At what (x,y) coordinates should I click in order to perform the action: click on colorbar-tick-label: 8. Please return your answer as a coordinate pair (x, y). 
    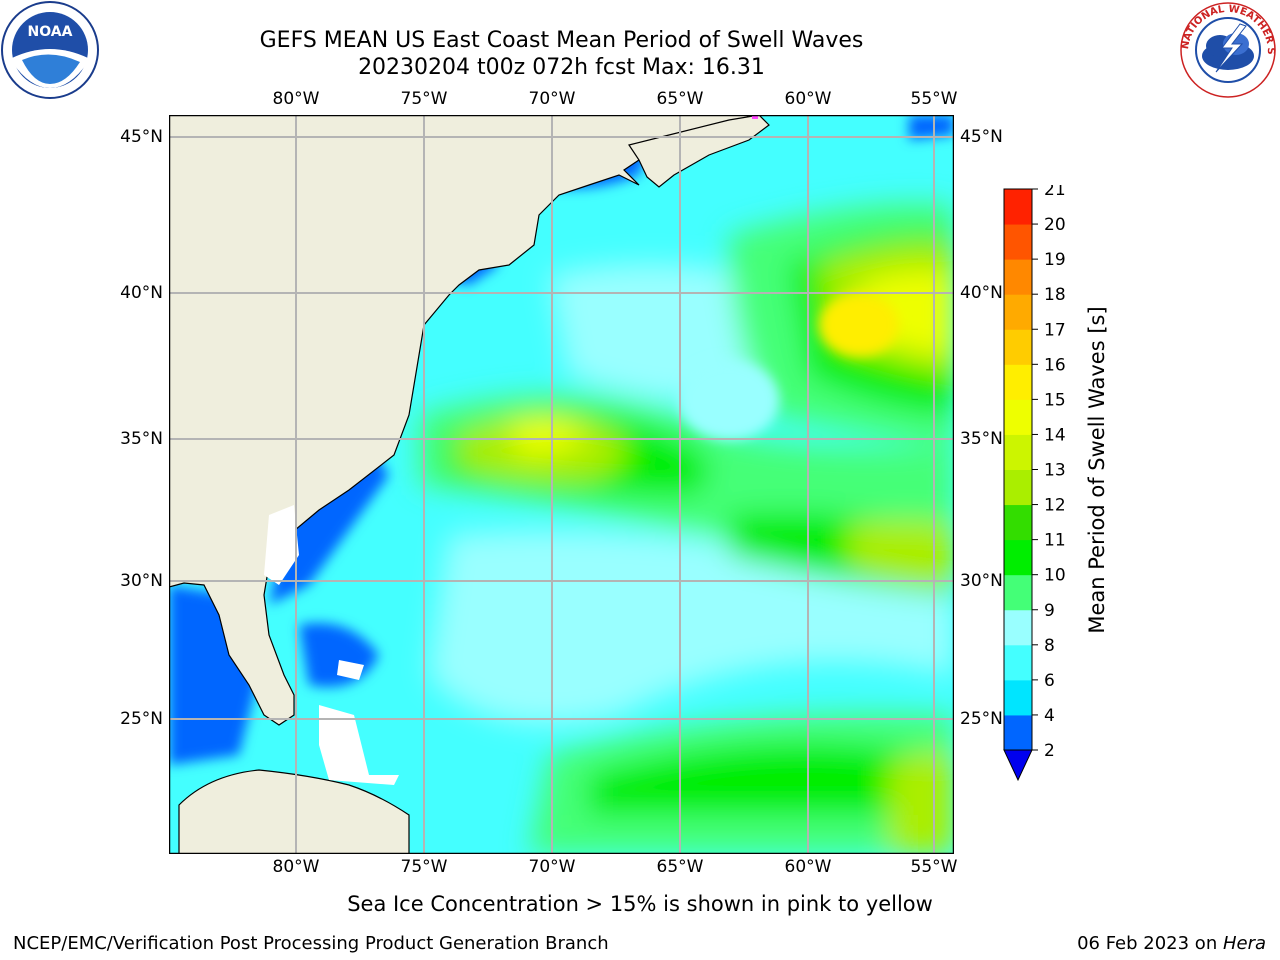
    Looking at the image, I should click on (1049, 646).